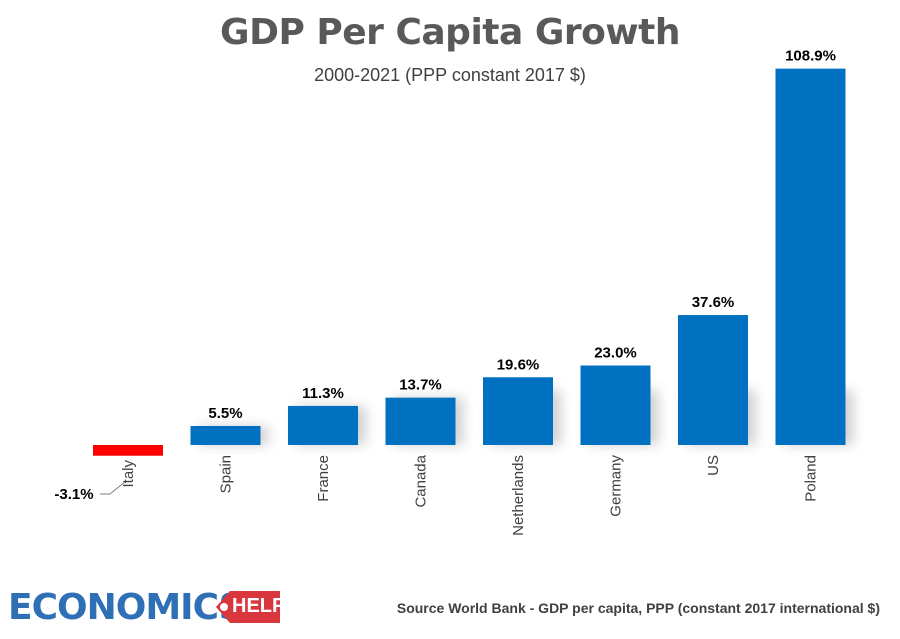 The height and width of the screenshot is (639, 900). What do you see at coordinates (713, 302) in the screenshot?
I see `value-label-us: 37.6%` at bounding box center [713, 302].